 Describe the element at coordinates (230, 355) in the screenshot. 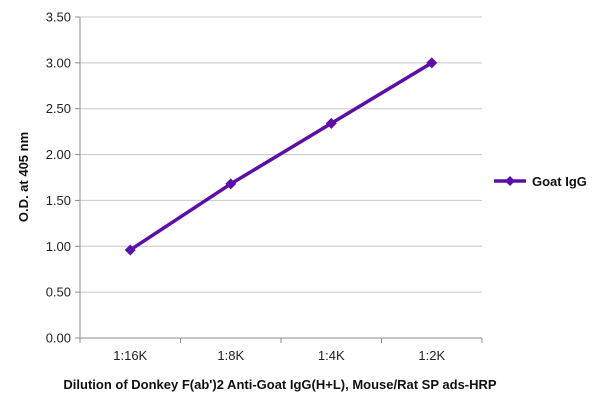

I see `x-tick-label: 1:8K` at that location.